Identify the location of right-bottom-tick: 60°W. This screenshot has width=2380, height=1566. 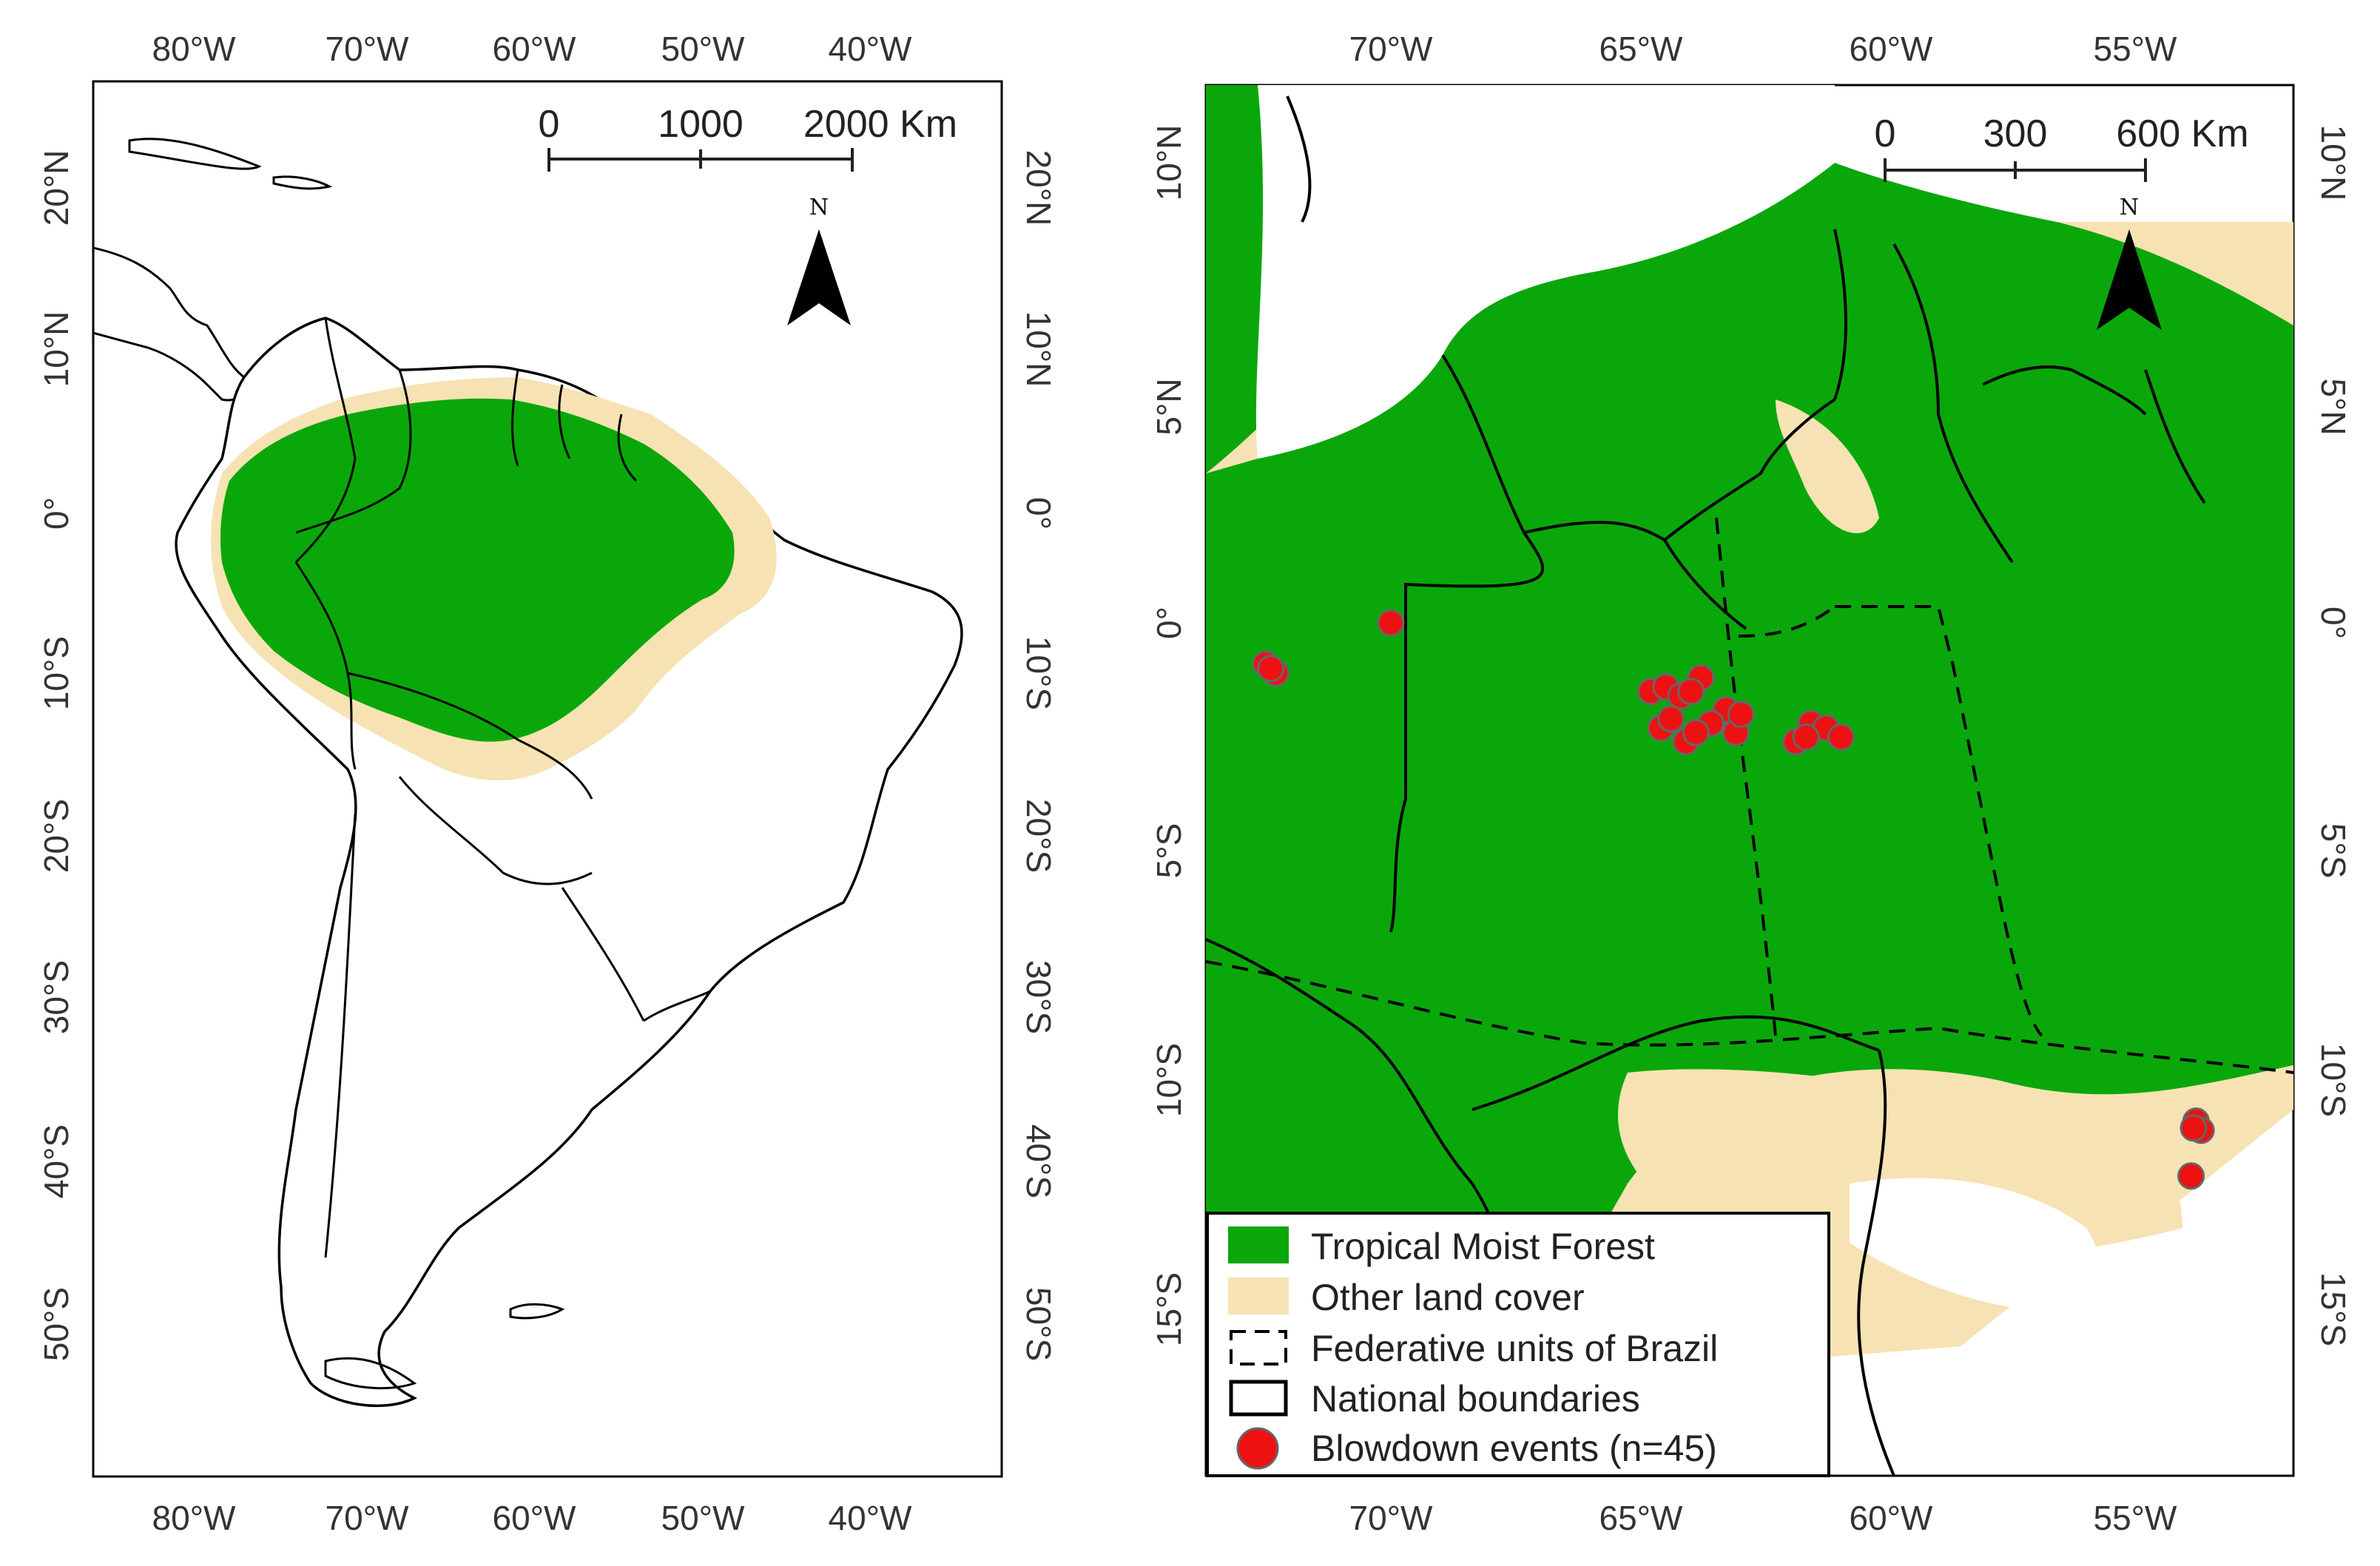
(1892, 1518).